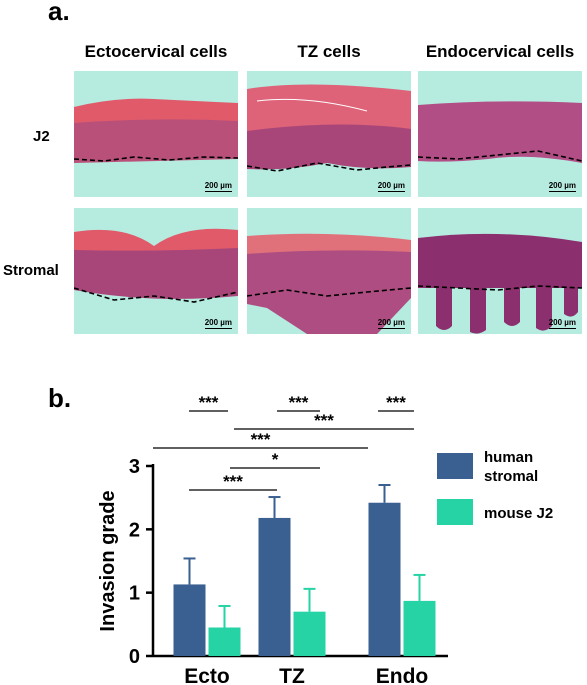 Image resolution: width=587 pixels, height=685 pixels. Describe the element at coordinates (274, 586) in the screenshot. I see `bar-human-stromal-tz` at that location.